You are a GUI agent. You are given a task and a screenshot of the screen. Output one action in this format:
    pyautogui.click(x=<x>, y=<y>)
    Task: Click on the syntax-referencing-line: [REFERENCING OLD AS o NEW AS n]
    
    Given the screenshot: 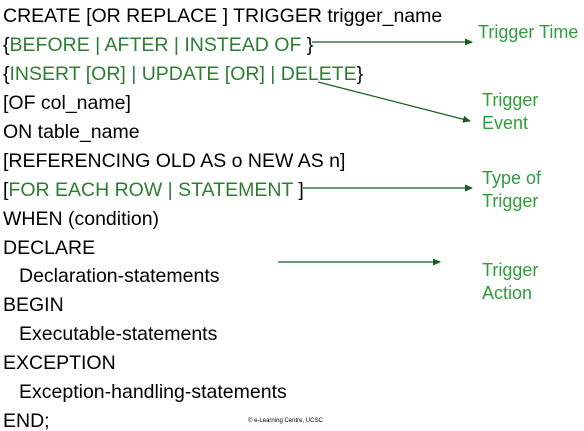 What is the action you would take?
    pyautogui.click(x=174, y=161)
    